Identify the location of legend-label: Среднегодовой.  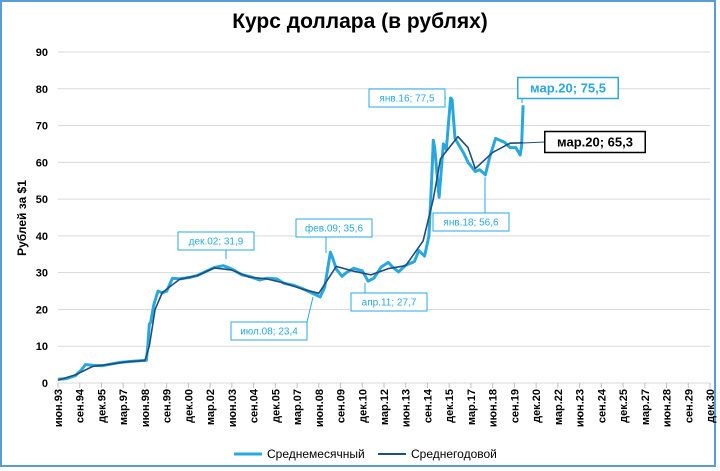
(454, 454).